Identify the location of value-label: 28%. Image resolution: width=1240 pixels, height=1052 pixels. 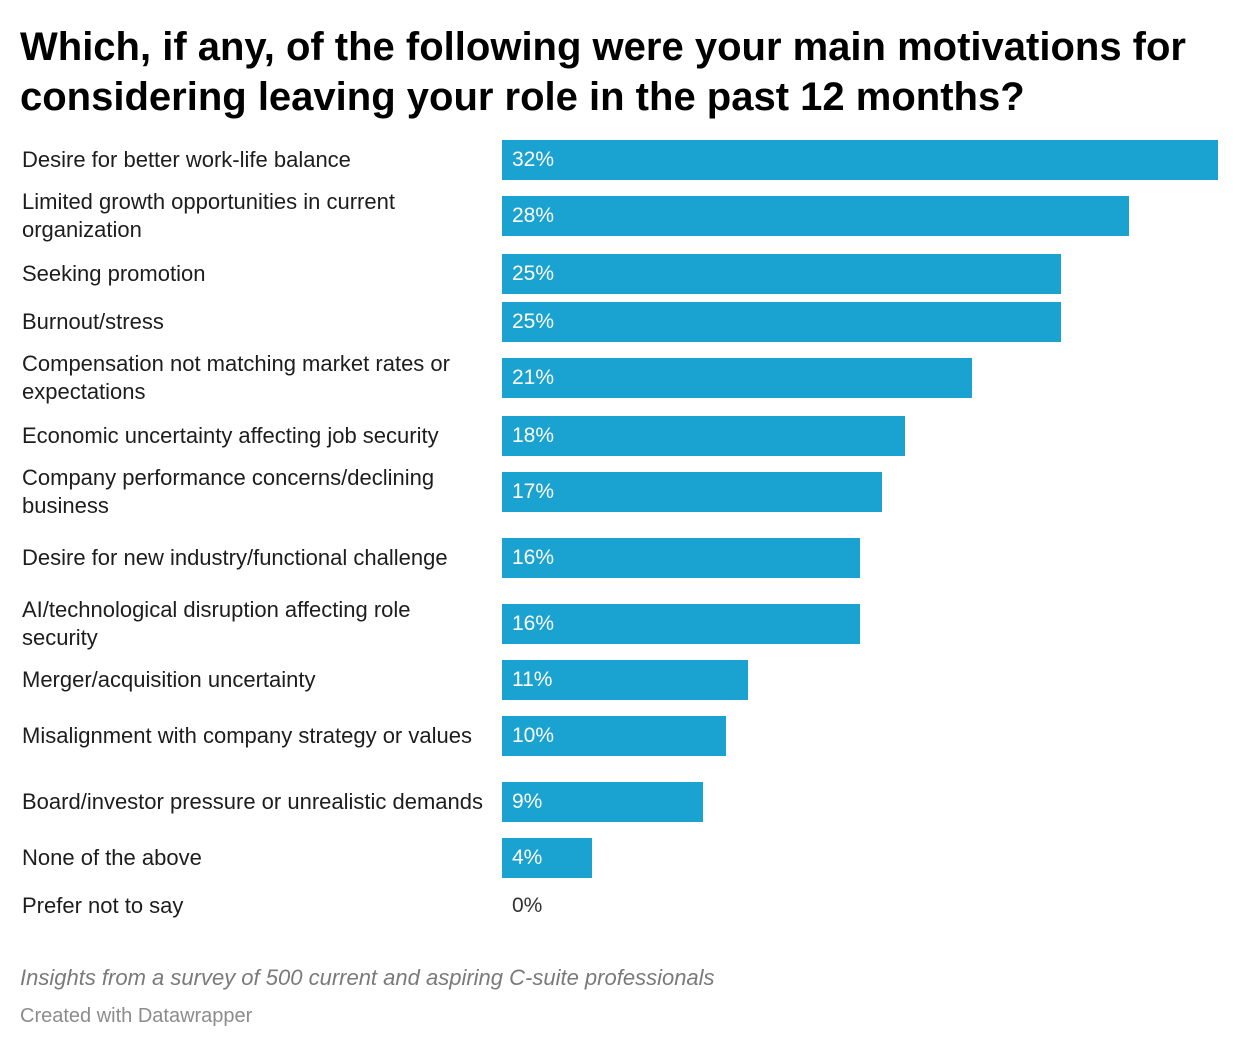
(533, 215).